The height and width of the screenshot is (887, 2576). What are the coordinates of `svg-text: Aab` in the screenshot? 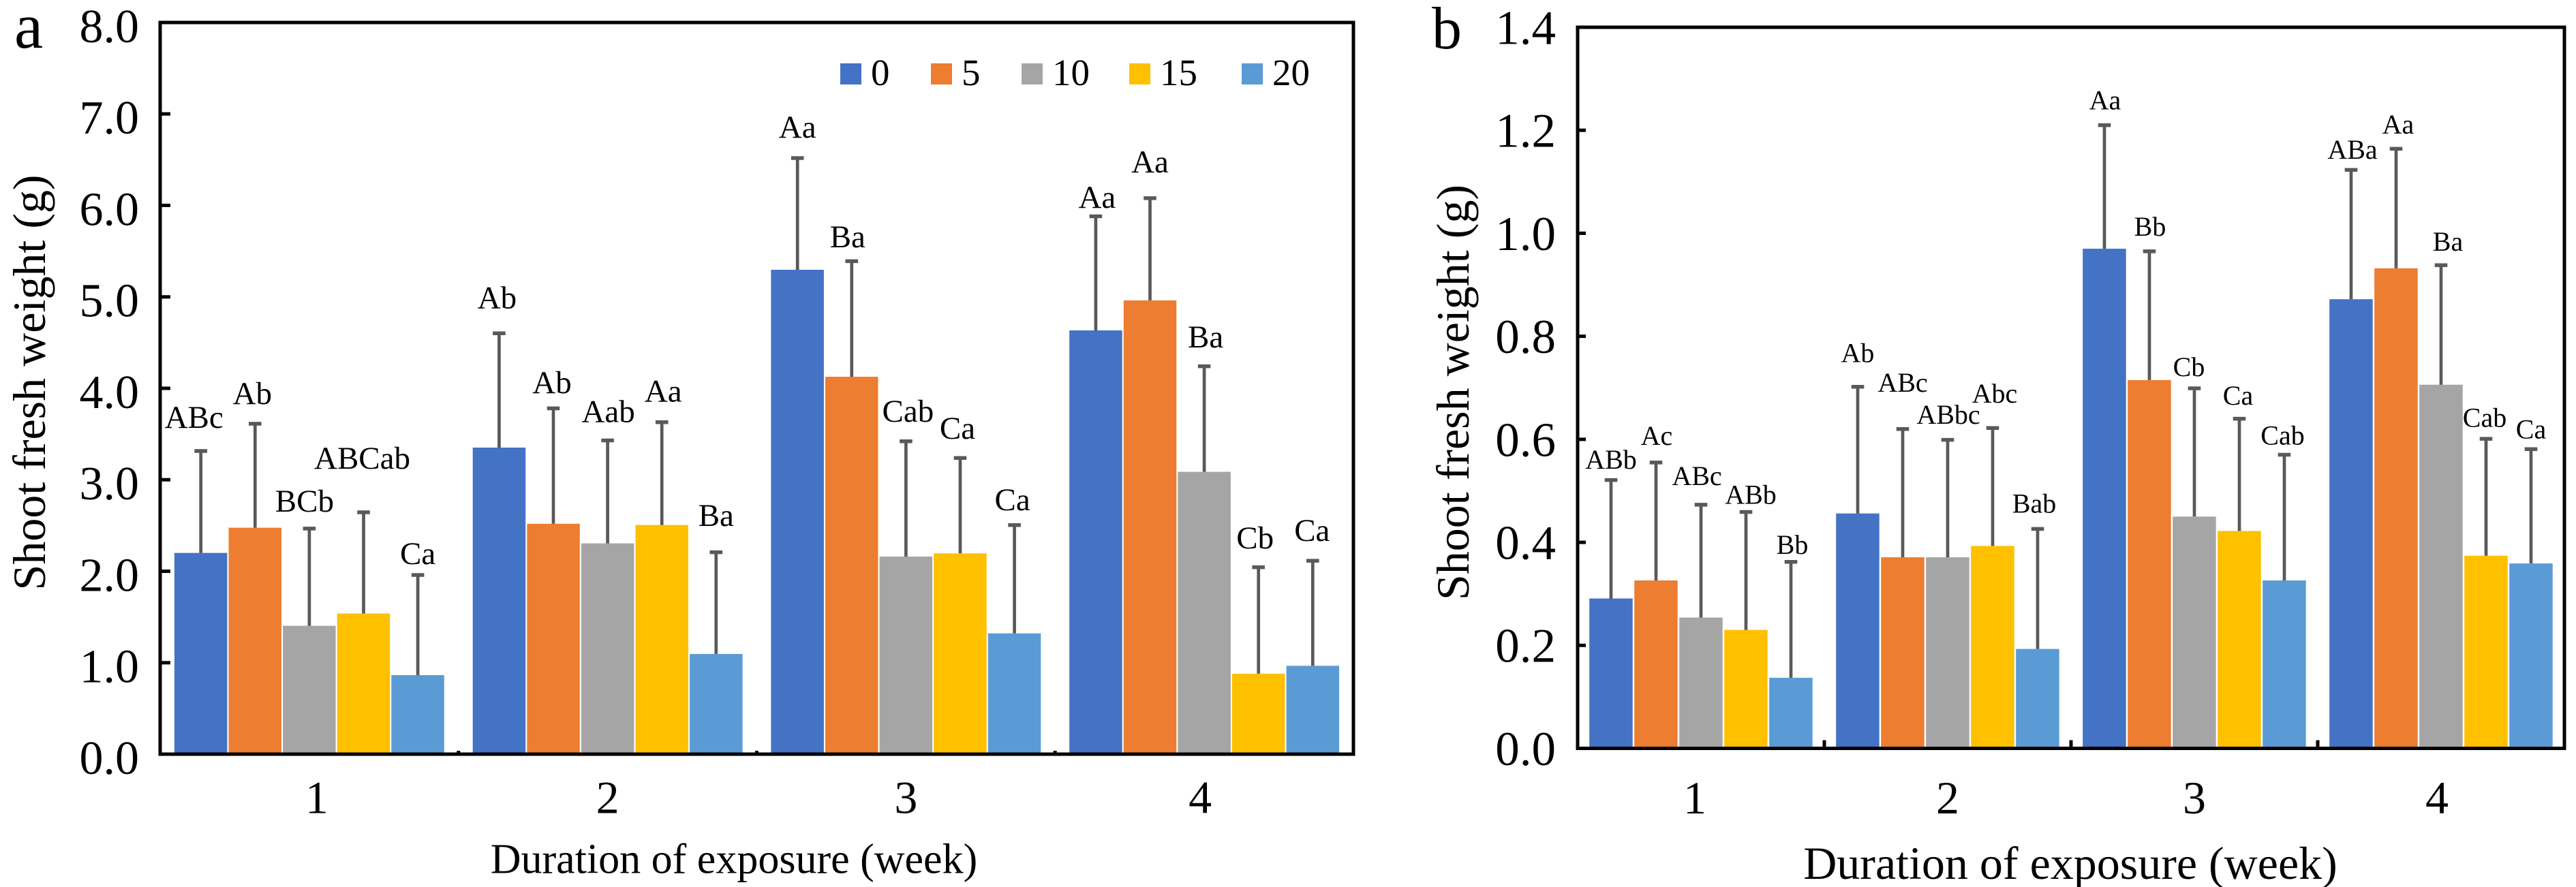 It's located at (607, 412).